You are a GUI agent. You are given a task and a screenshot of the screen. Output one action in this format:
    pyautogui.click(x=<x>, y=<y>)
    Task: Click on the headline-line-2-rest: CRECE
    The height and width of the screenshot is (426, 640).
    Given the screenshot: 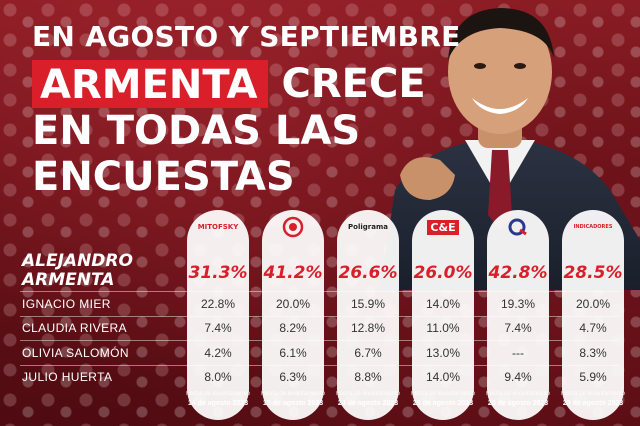 What is the action you would take?
    pyautogui.click(x=353, y=84)
    